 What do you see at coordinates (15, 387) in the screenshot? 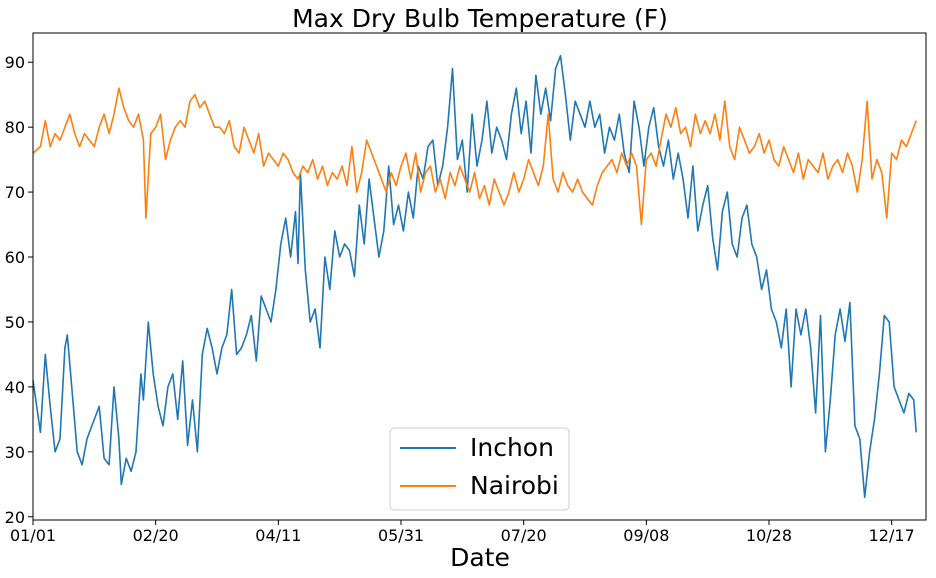
I see `y-tick-label: 40` at bounding box center [15, 387].